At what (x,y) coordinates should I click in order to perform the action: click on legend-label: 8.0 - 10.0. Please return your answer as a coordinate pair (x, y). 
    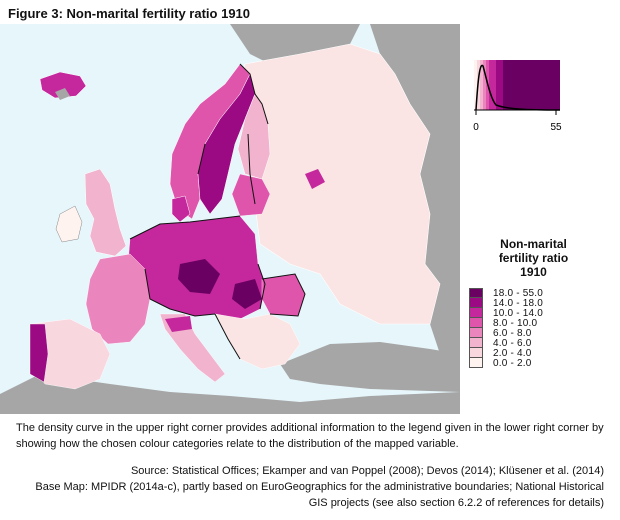
    Looking at the image, I should click on (515, 323).